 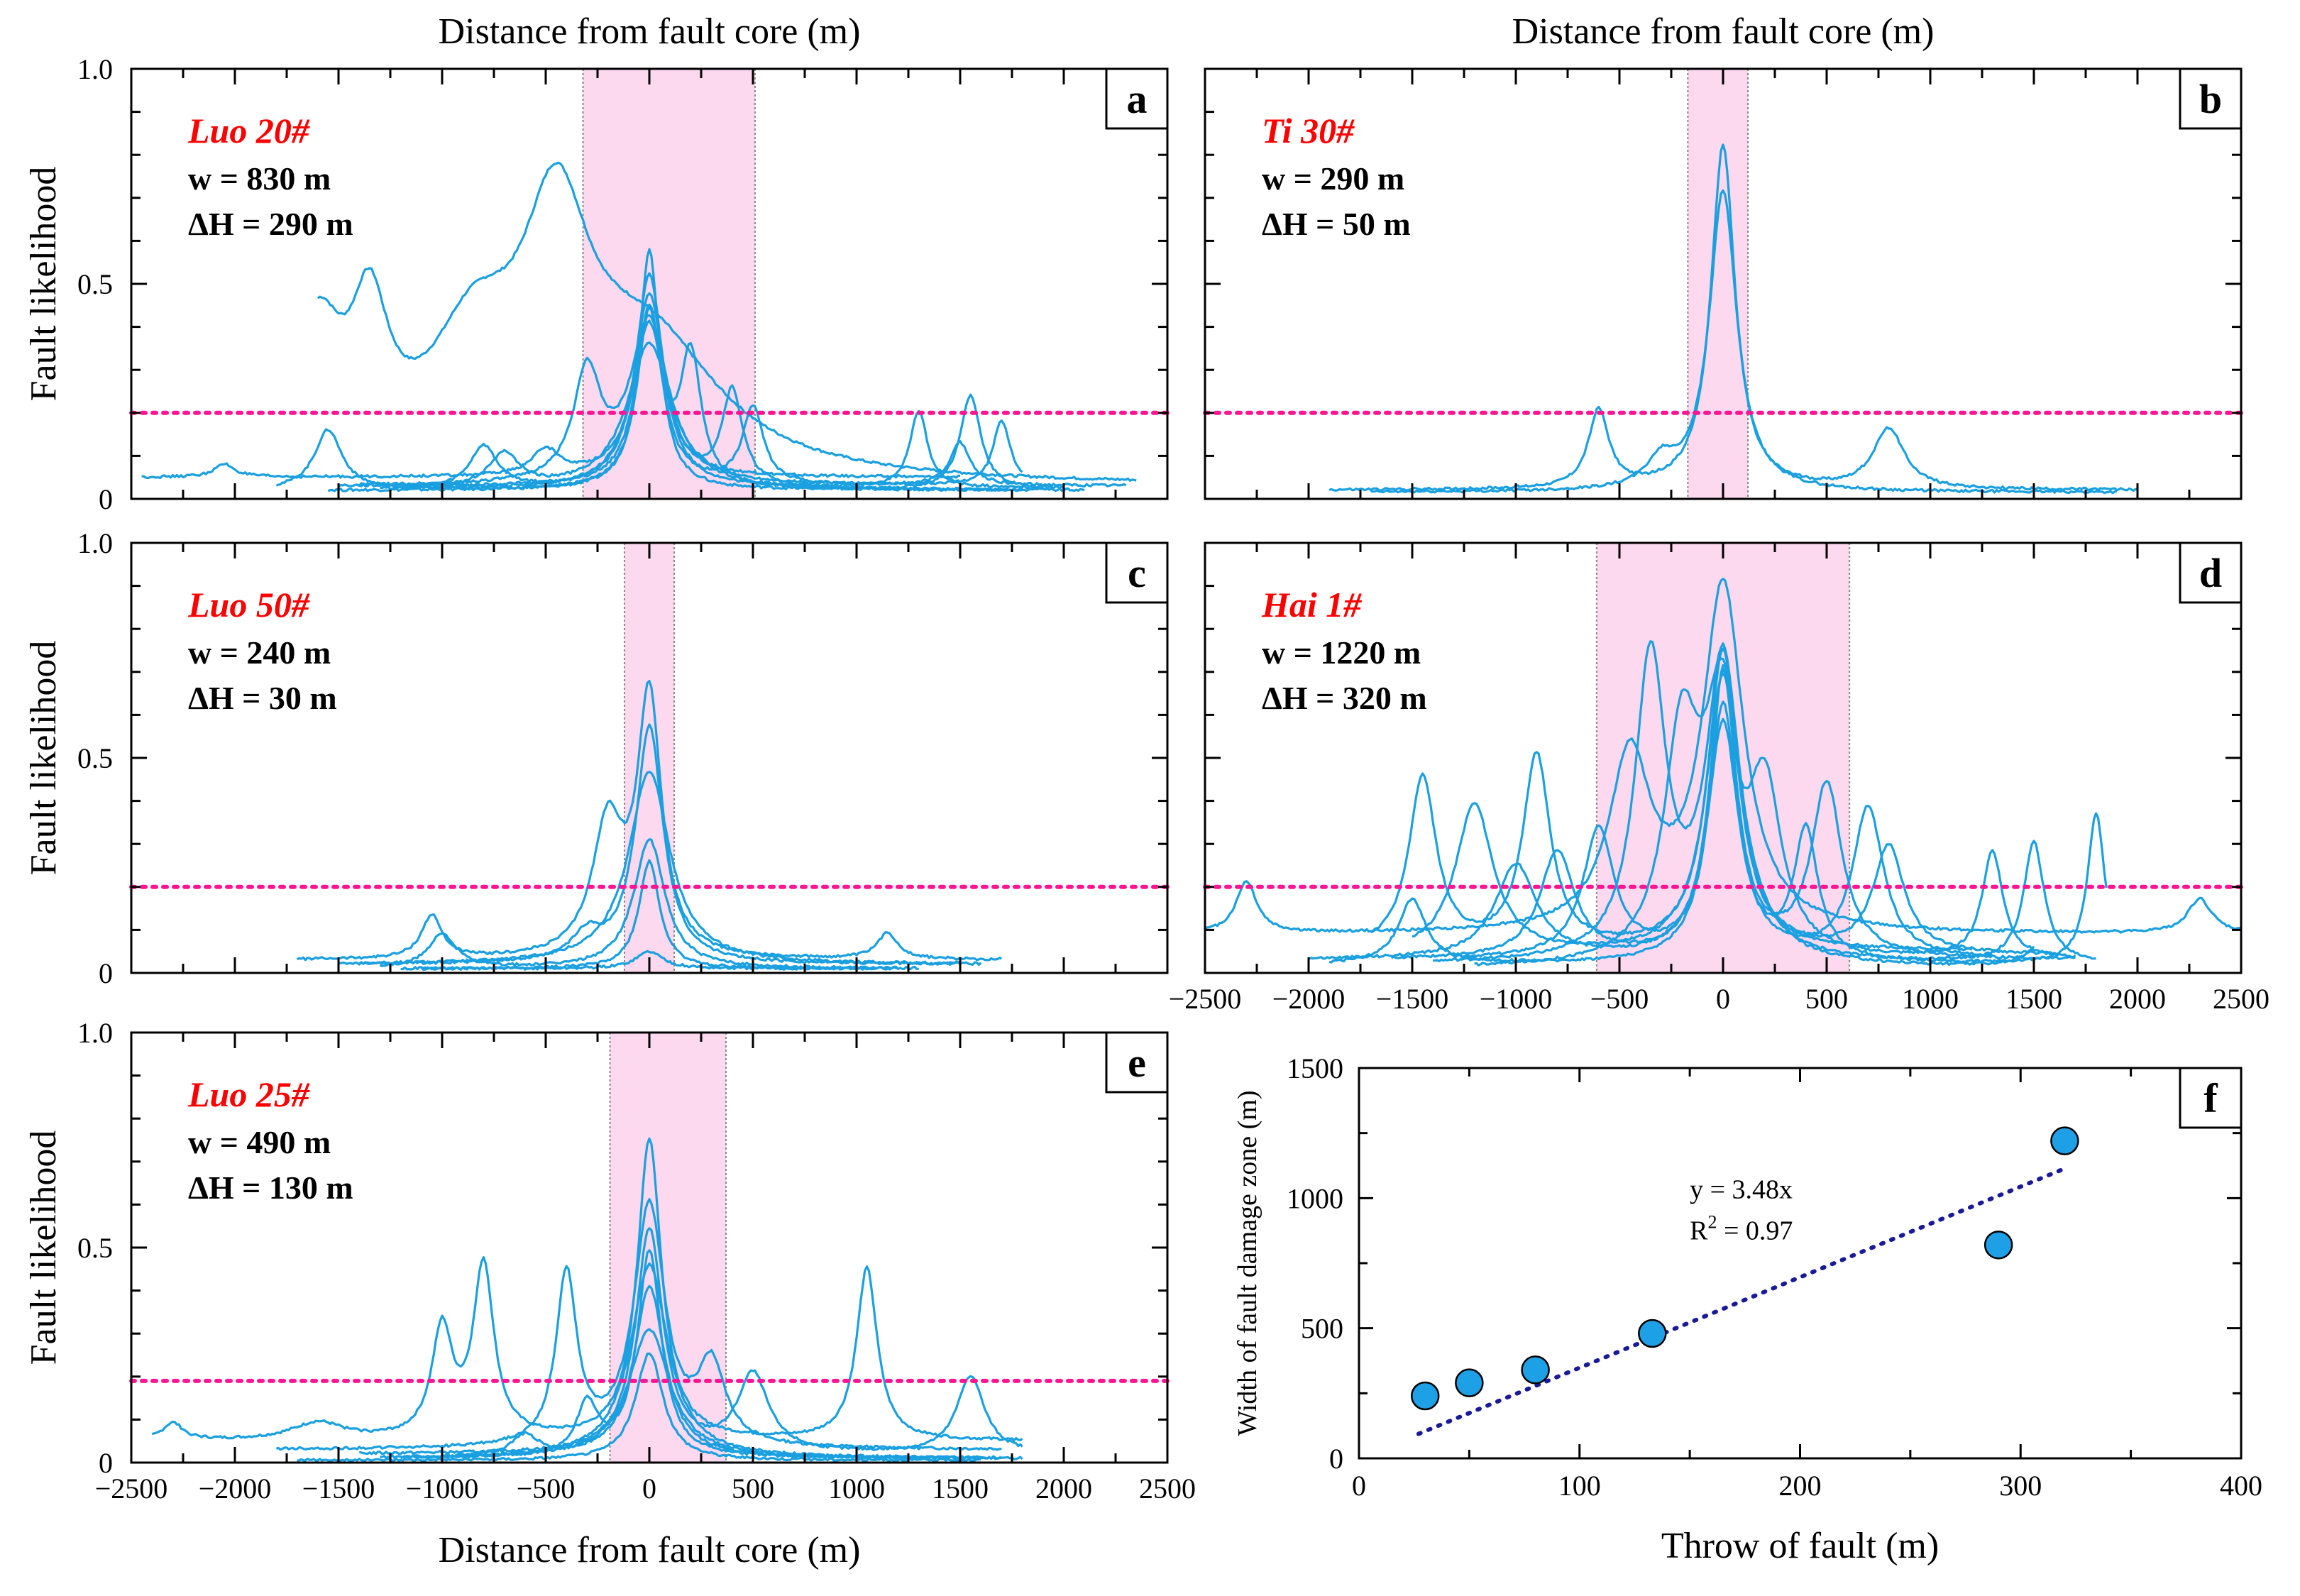 What do you see at coordinates (260, 178) in the screenshot?
I see `damage-width-label: w = 830 m` at bounding box center [260, 178].